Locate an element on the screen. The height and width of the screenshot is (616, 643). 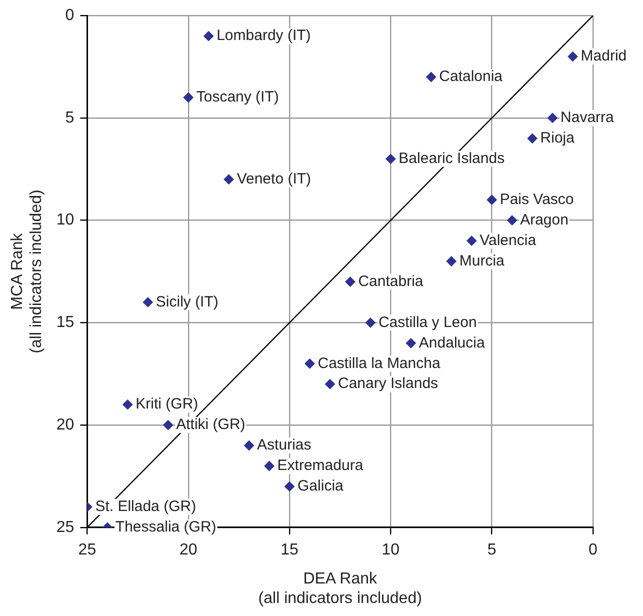
annotation: Galicia is located at coordinates (321, 486).